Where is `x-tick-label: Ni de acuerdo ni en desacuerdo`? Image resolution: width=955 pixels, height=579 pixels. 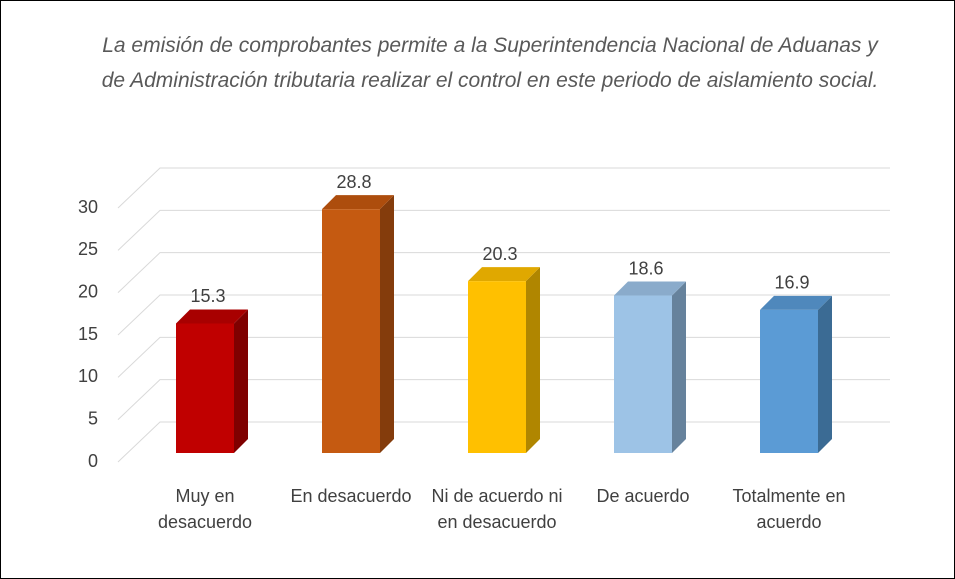 x-tick-label: Ni de acuerdo ni en desacuerdo is located at coordinates (497, 509).